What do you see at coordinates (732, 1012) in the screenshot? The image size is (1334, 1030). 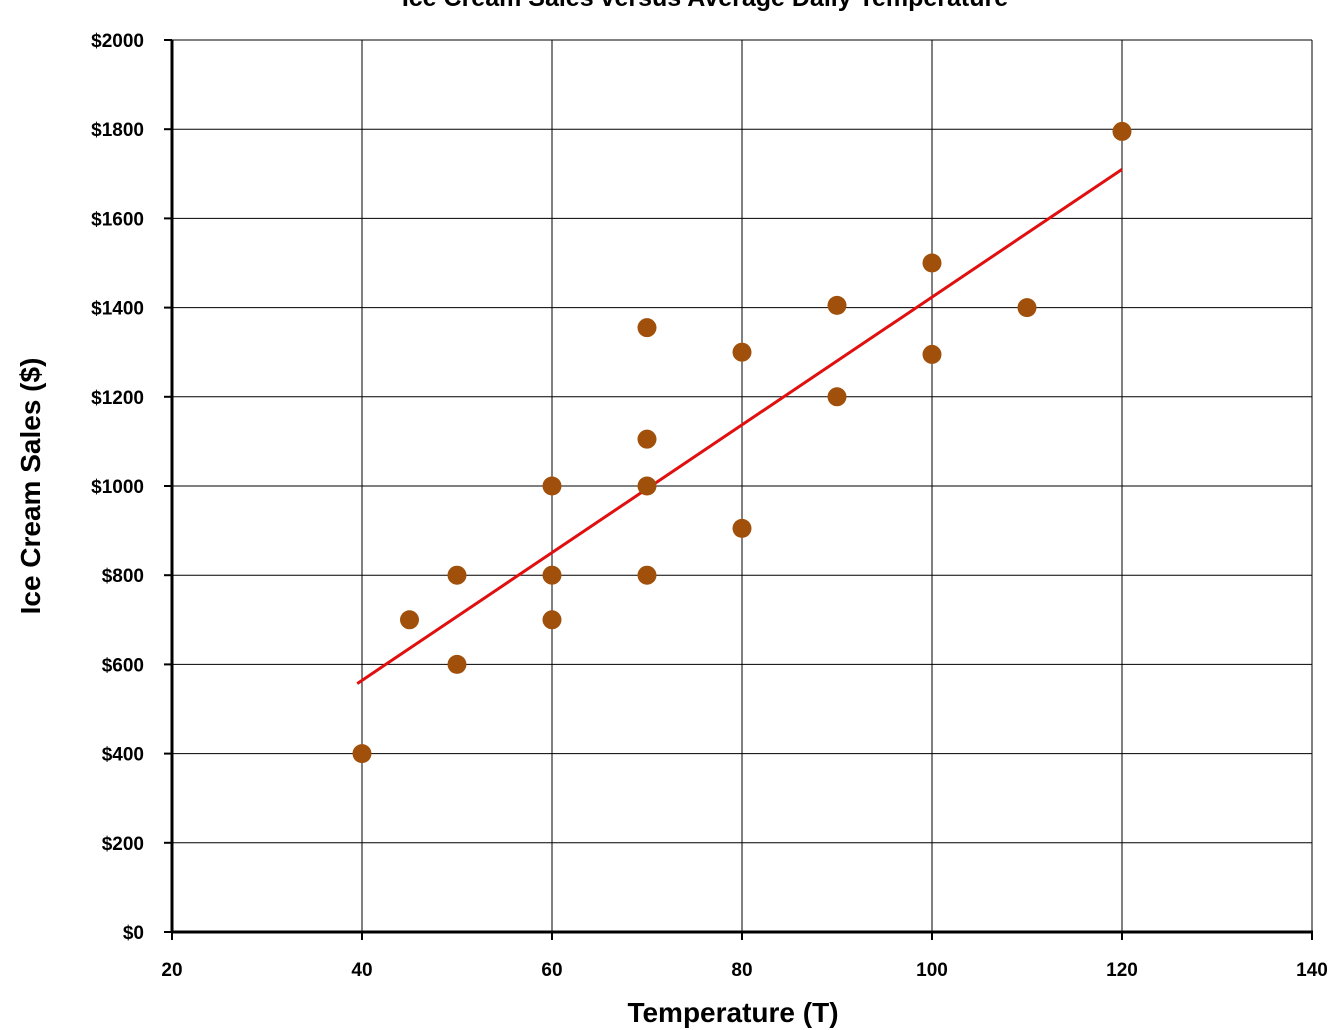 I see `x-axis-label: Temperature (T)` at bounding box center [732, 1012].